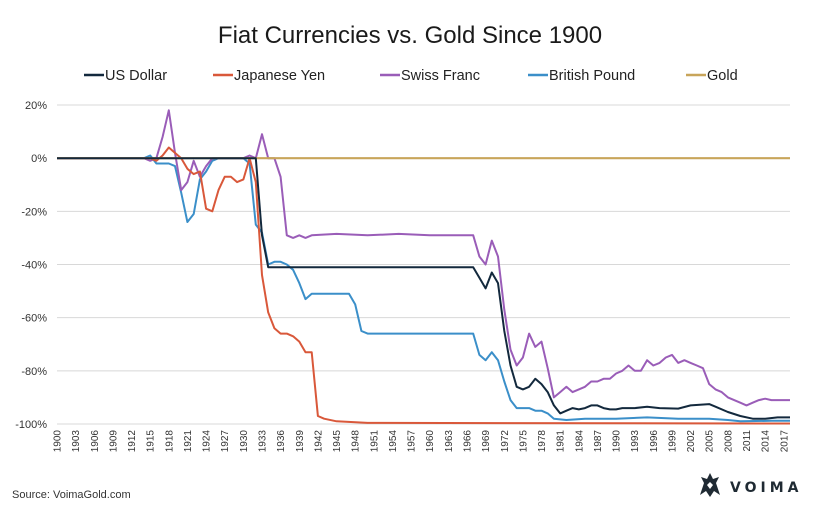 The image size is (828, 509). Describe the element at coordinates (300, 441) in the screenshot. I see `x-tick-label: 1939` at that location.